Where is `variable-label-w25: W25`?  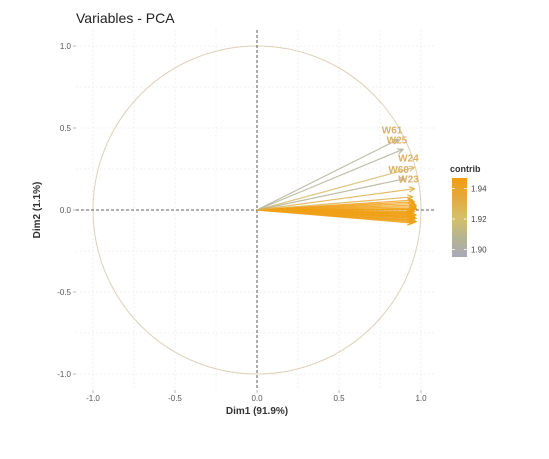
variable-label-w25: W25 is located at coordinates (397, 140).